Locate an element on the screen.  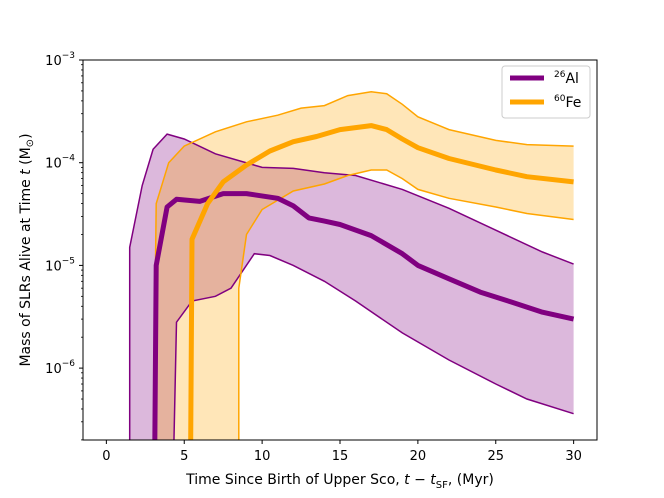
y-axis-label: Mass of SLRs Alive at Time t (M⊙) is located at coordinates (27, 249).